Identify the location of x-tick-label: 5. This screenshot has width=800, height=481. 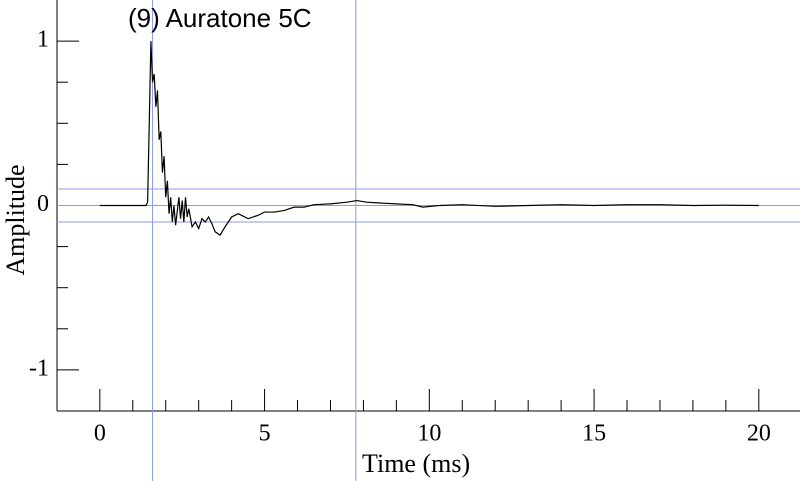
(265, 434).